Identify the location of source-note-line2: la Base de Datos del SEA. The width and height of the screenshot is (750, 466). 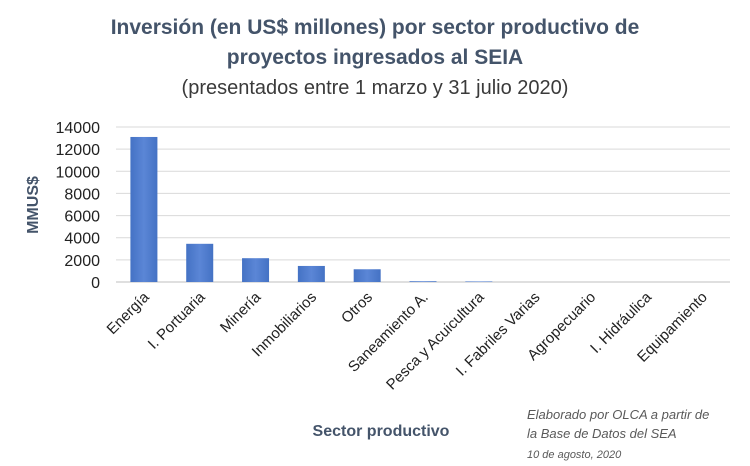
(602, 433).